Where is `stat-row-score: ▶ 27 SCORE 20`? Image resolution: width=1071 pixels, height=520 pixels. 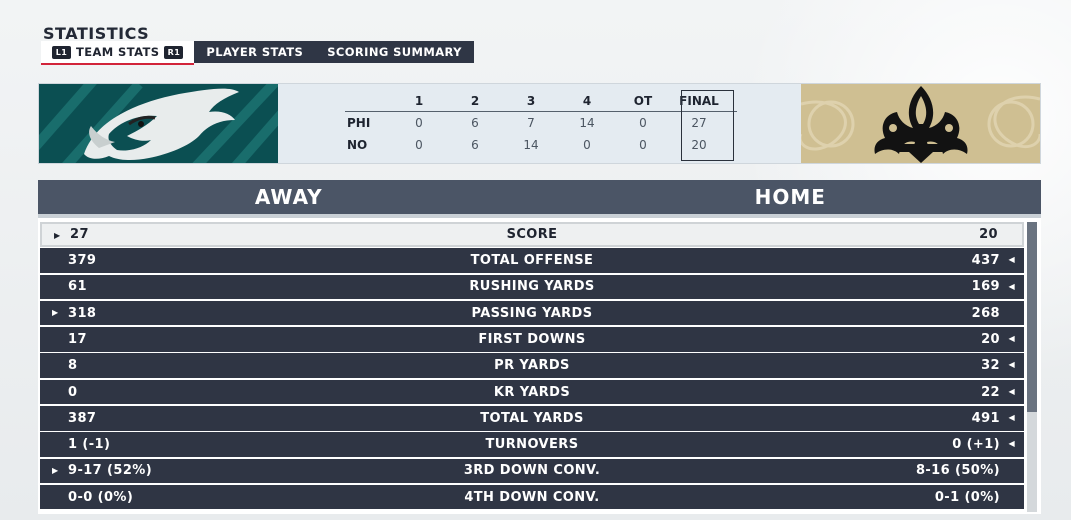
stat-row-score: ▶ 27 SCORE 20 is located at coordinates (532, 234).